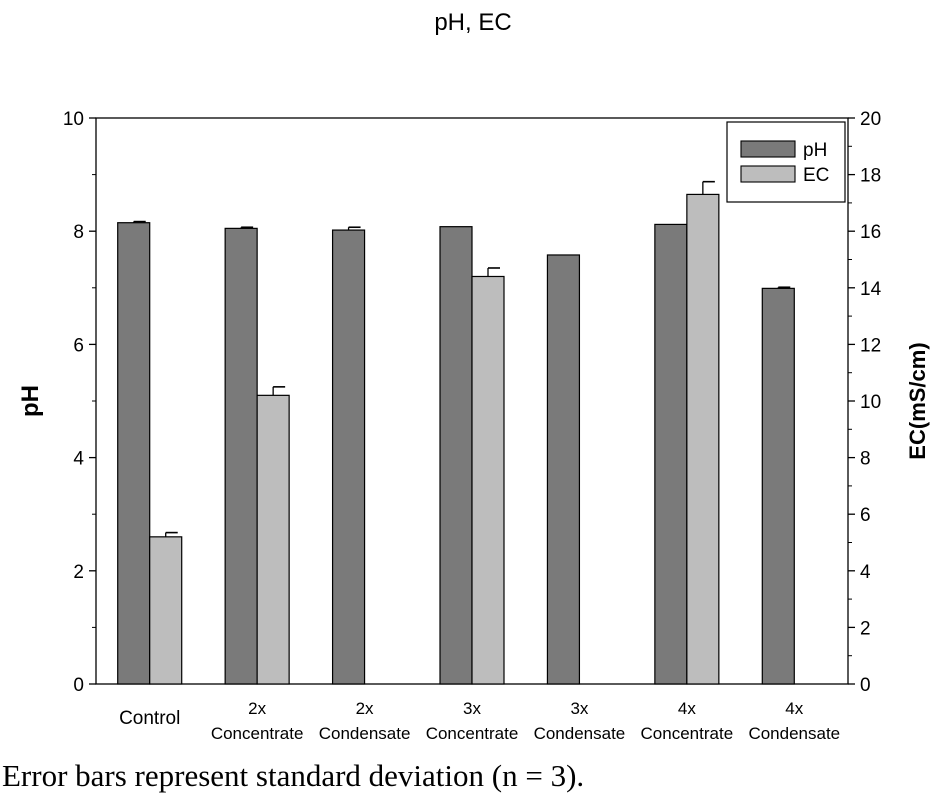  I want to click on legend: pH EC, so click(786, 162).